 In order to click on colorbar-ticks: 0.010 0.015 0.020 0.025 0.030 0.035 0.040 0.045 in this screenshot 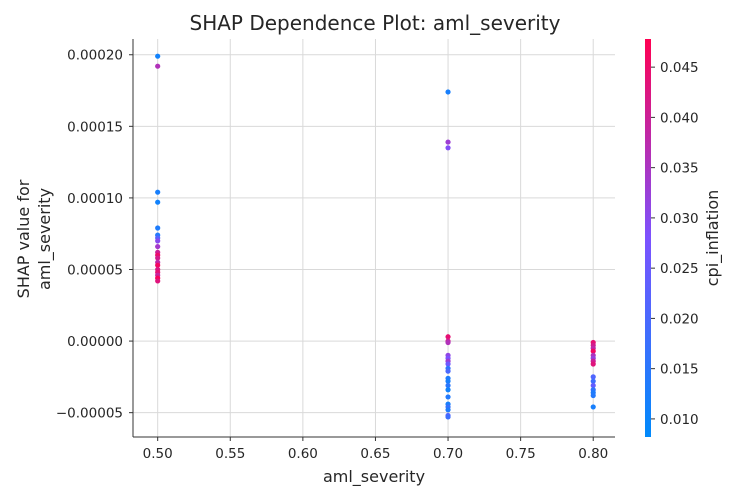, I will do `click(675, 244)`.